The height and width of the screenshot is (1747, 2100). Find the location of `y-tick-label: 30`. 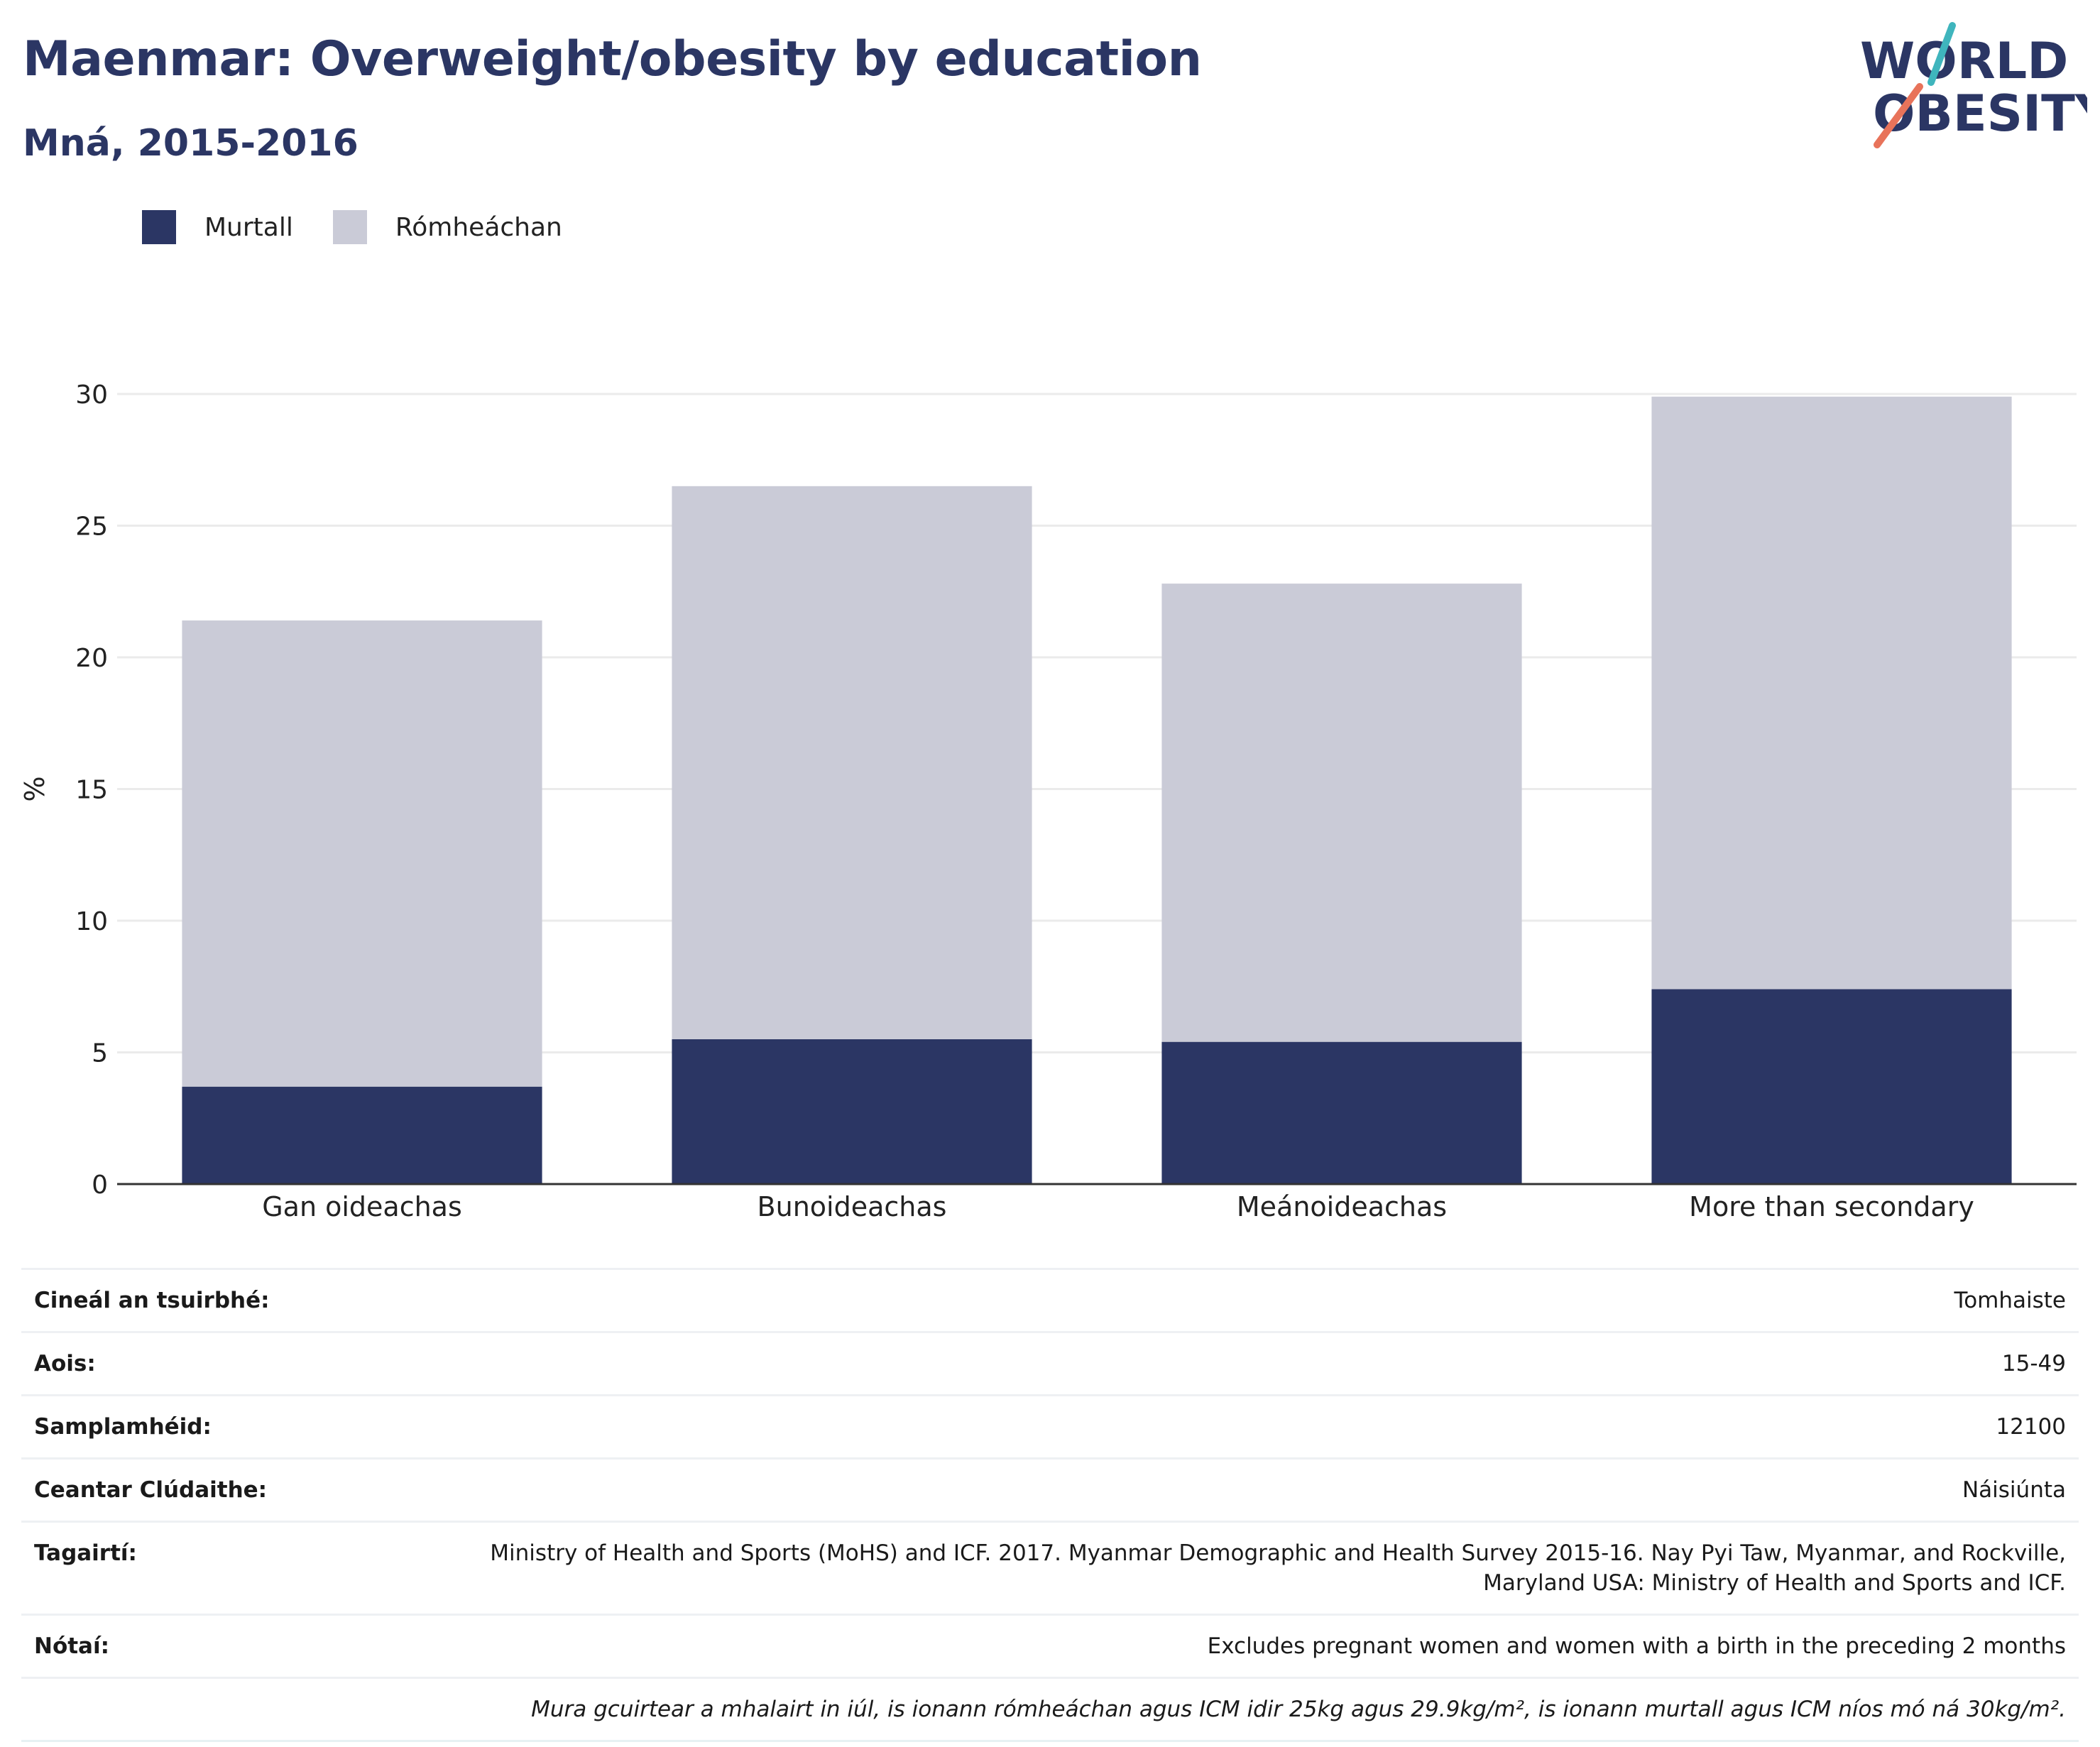

y-tick-label: 30 is located at coordinates (91, 395).